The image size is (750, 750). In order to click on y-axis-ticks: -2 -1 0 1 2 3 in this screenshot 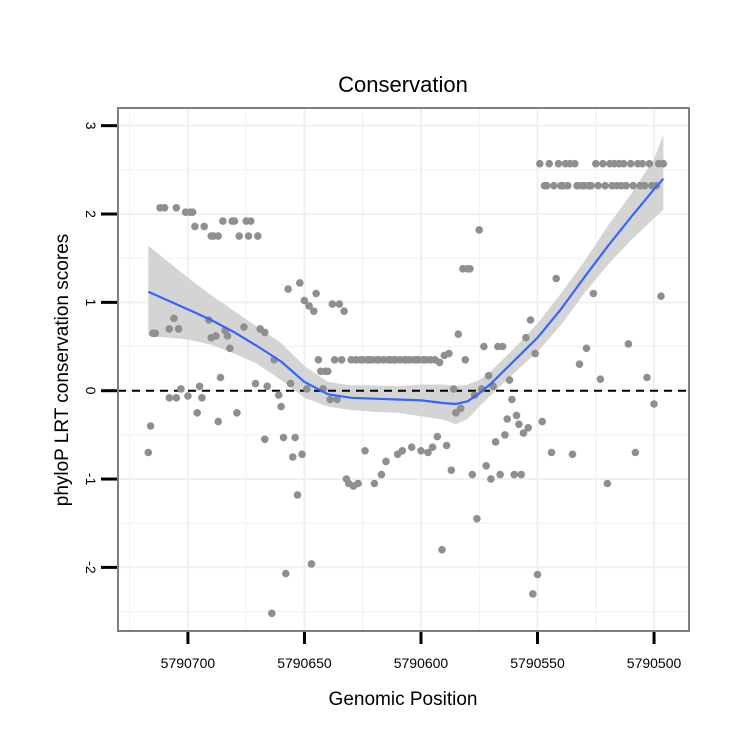, I will do `click(100, 348)`.